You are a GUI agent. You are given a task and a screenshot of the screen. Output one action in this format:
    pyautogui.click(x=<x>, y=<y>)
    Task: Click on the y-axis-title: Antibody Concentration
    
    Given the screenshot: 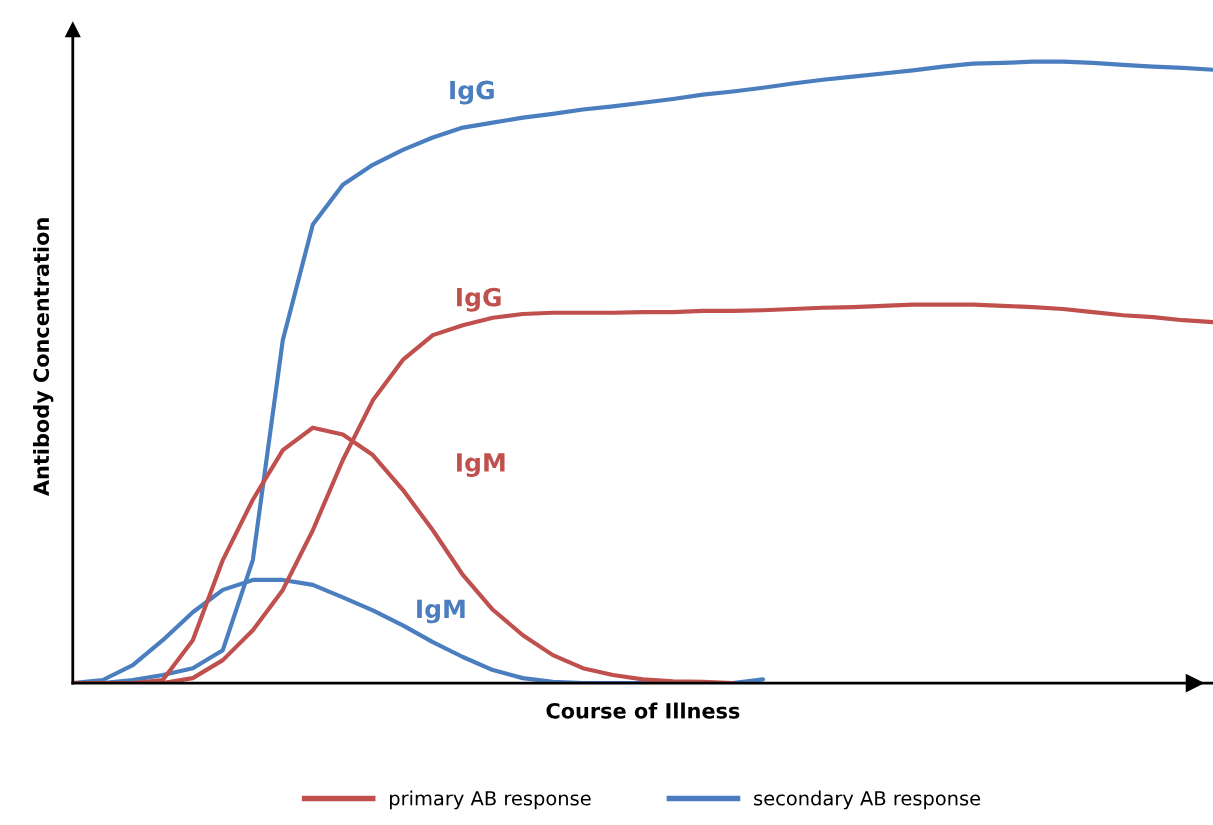 What is the action you would take?
    pyautogui.click(x=43, y=357)
    